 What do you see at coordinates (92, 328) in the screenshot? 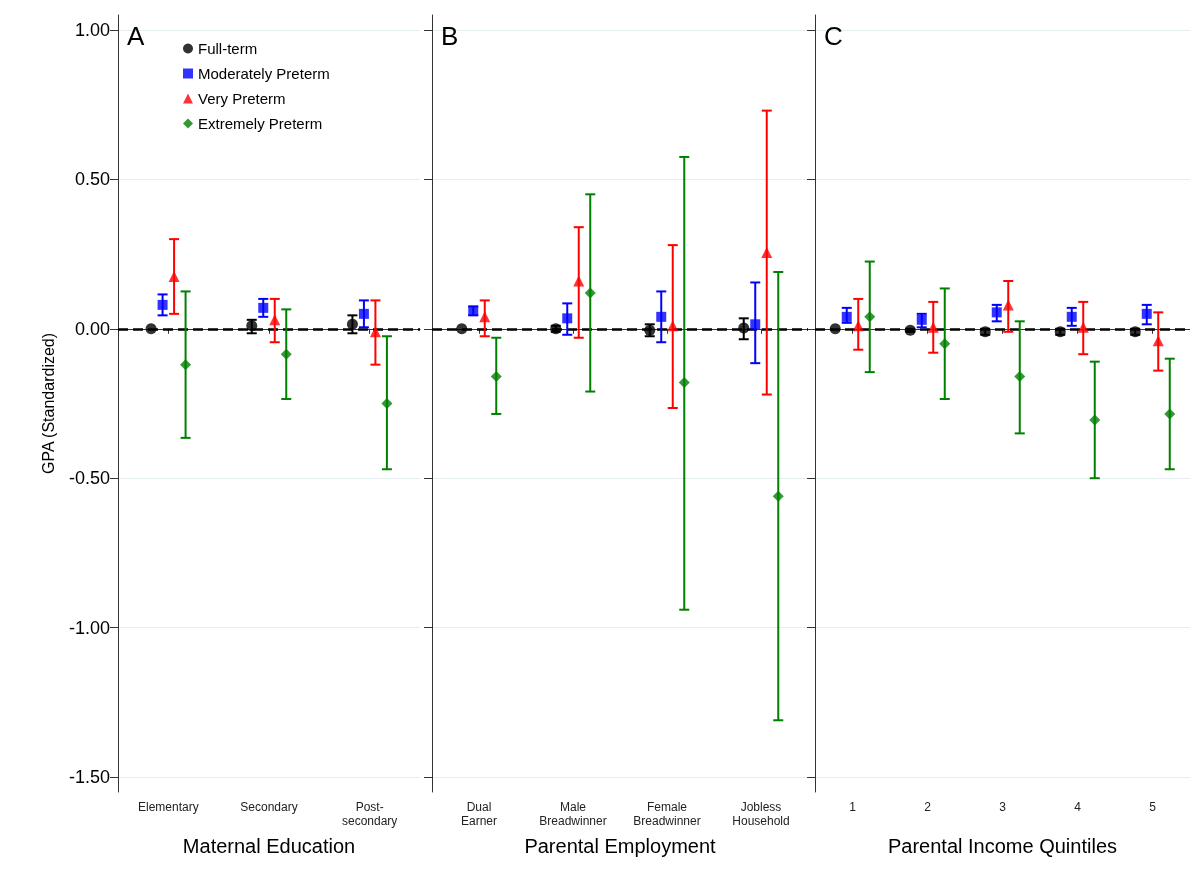
I see `y-tick-label: 0.00` at bounding box center [92, 328].